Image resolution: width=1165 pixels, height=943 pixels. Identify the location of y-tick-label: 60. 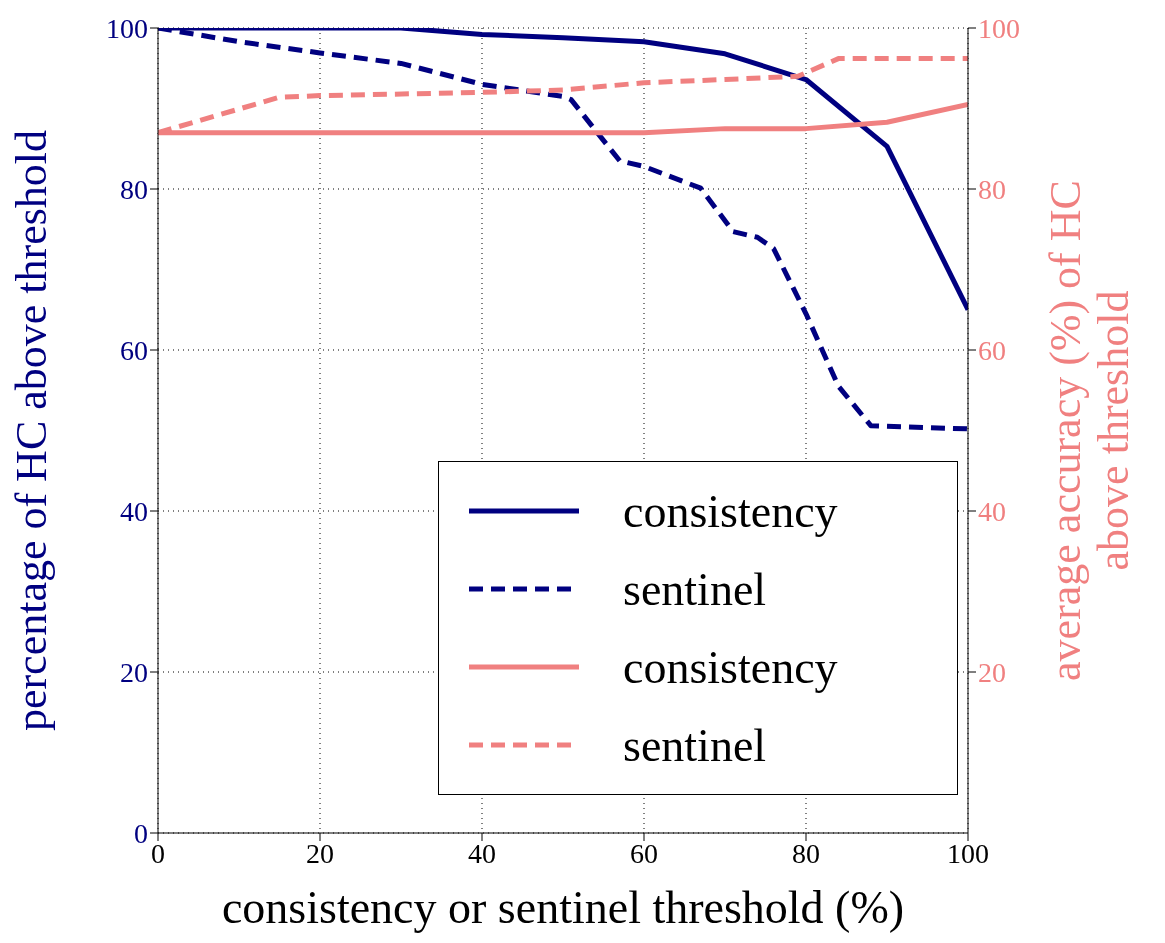
(134, 350).